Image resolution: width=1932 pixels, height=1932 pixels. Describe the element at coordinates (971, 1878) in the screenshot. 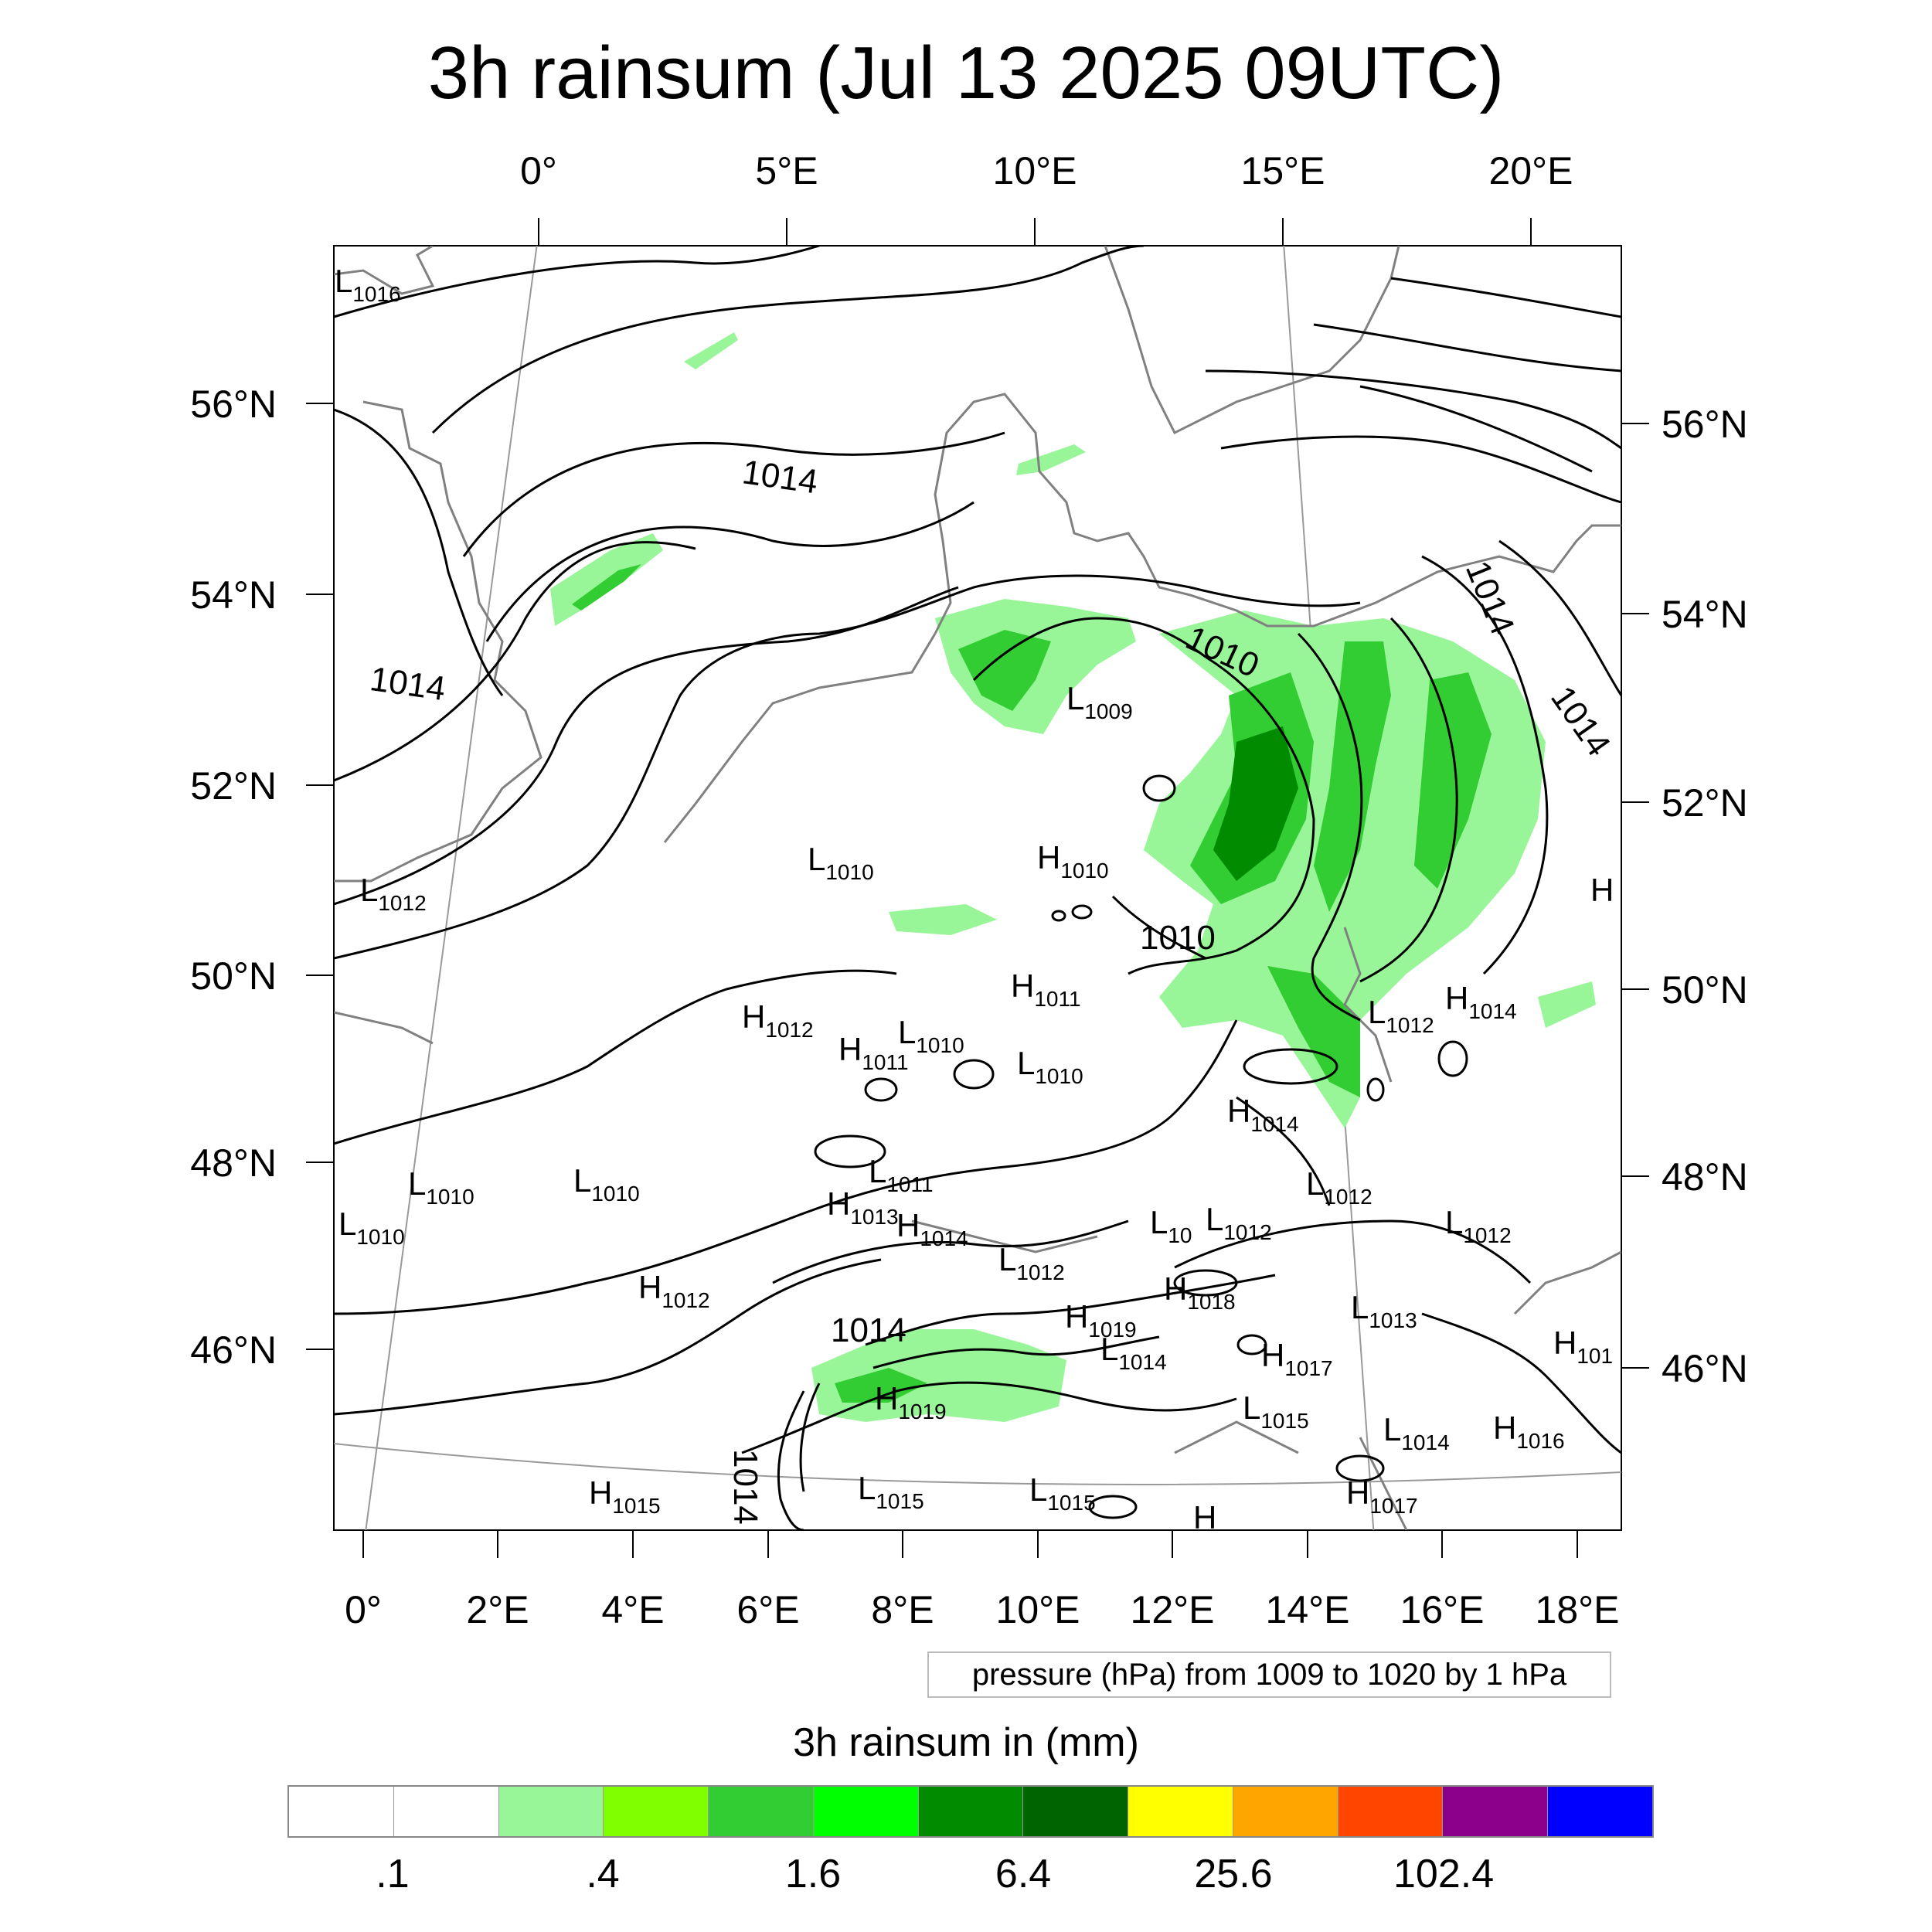

I see `colorbar-labels: .1 .4 1.6 6.4 25.6 102.4` at that location.